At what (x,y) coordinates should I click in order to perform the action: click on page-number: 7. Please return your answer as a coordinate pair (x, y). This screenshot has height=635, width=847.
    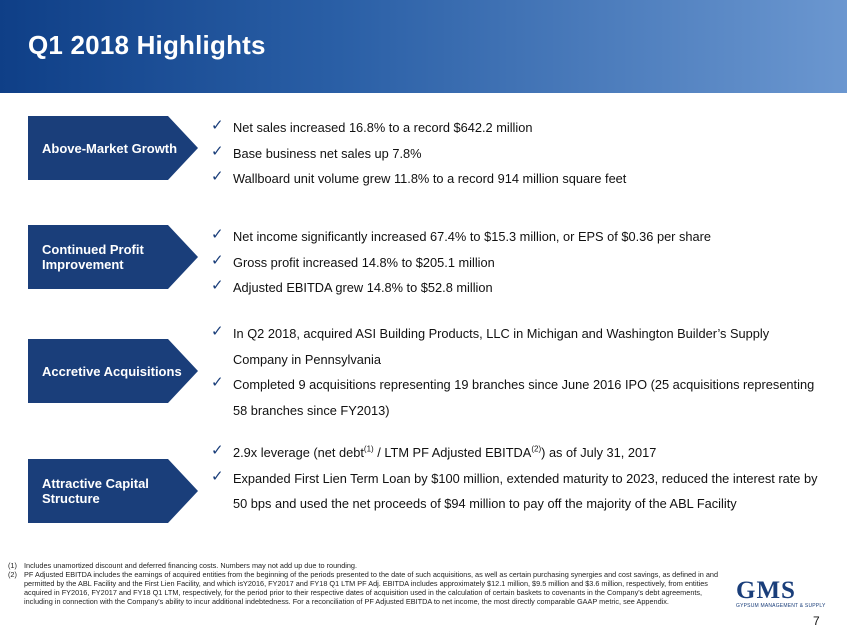
    Looking at the image, I should click on (816, 621).